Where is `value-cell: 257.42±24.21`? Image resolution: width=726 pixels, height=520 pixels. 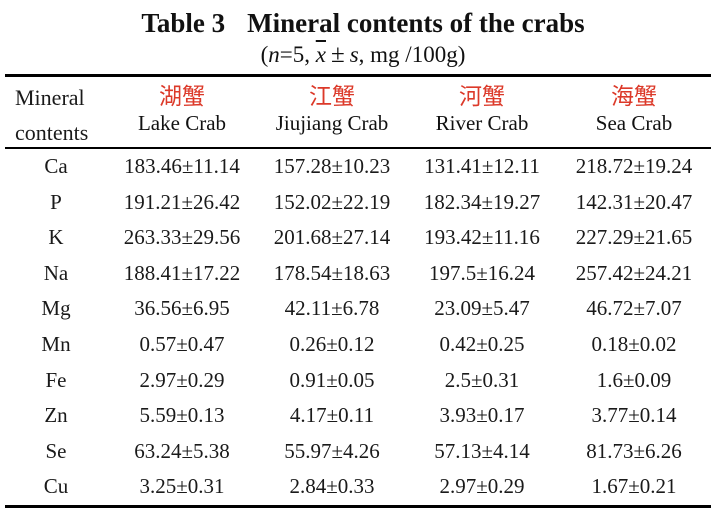 value-cell: 257.42±24.21 is located at coordinates (634, 272).